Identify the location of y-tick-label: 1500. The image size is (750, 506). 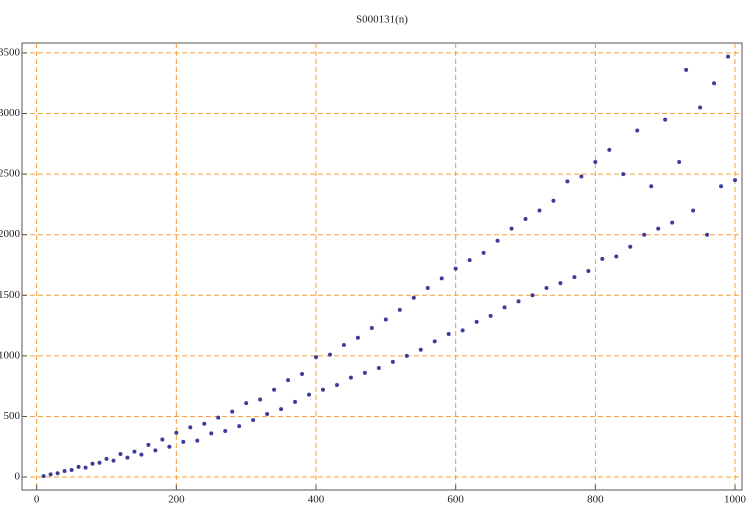
(10, 295).